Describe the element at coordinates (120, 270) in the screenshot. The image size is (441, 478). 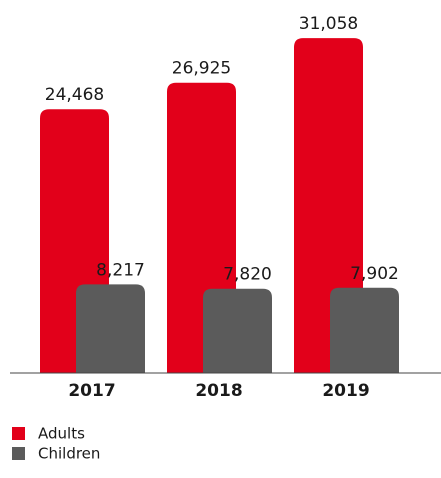
I see `value-label: 8,217` at that location.